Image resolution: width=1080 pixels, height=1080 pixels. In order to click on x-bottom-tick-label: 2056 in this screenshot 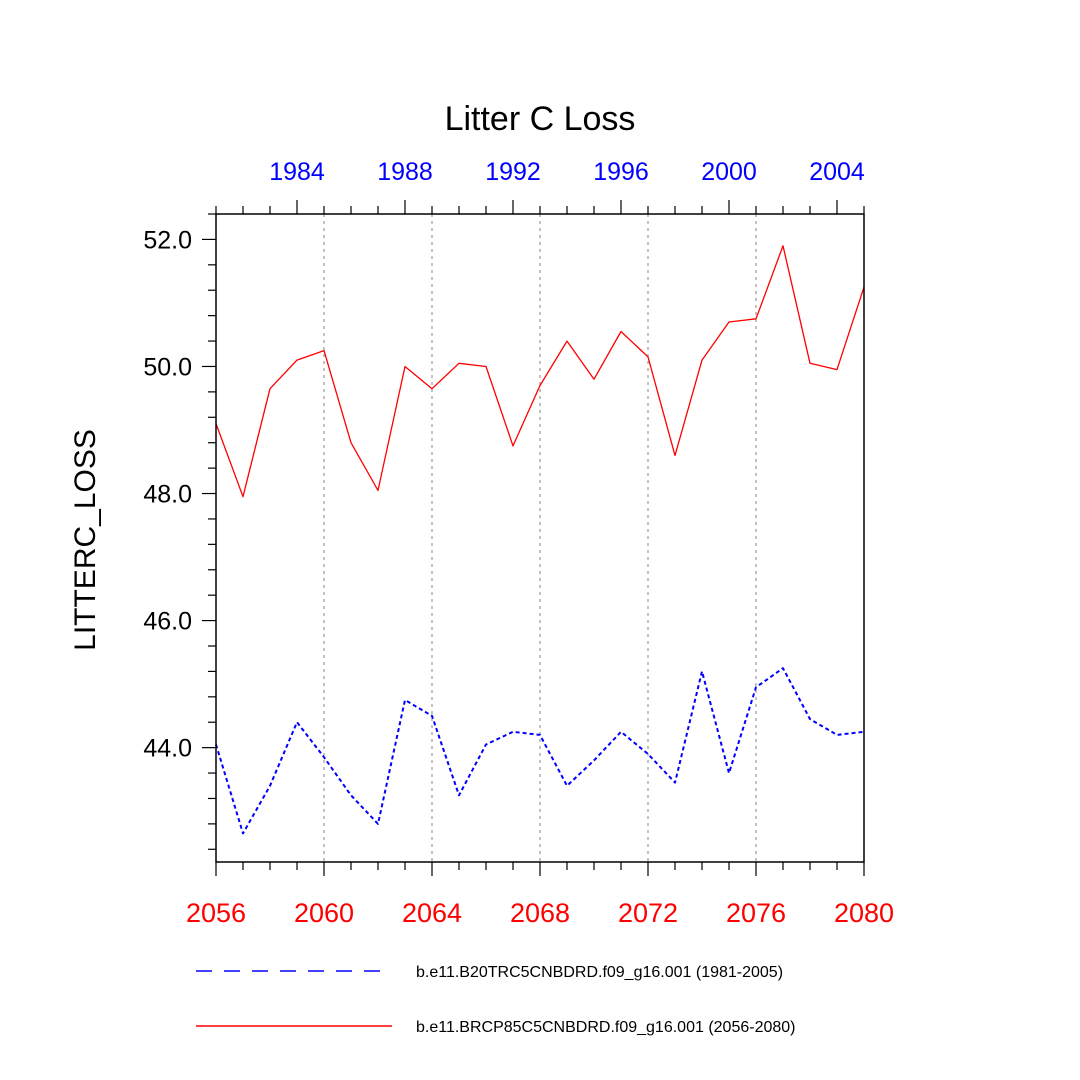, I will do `click(216, 913)`.